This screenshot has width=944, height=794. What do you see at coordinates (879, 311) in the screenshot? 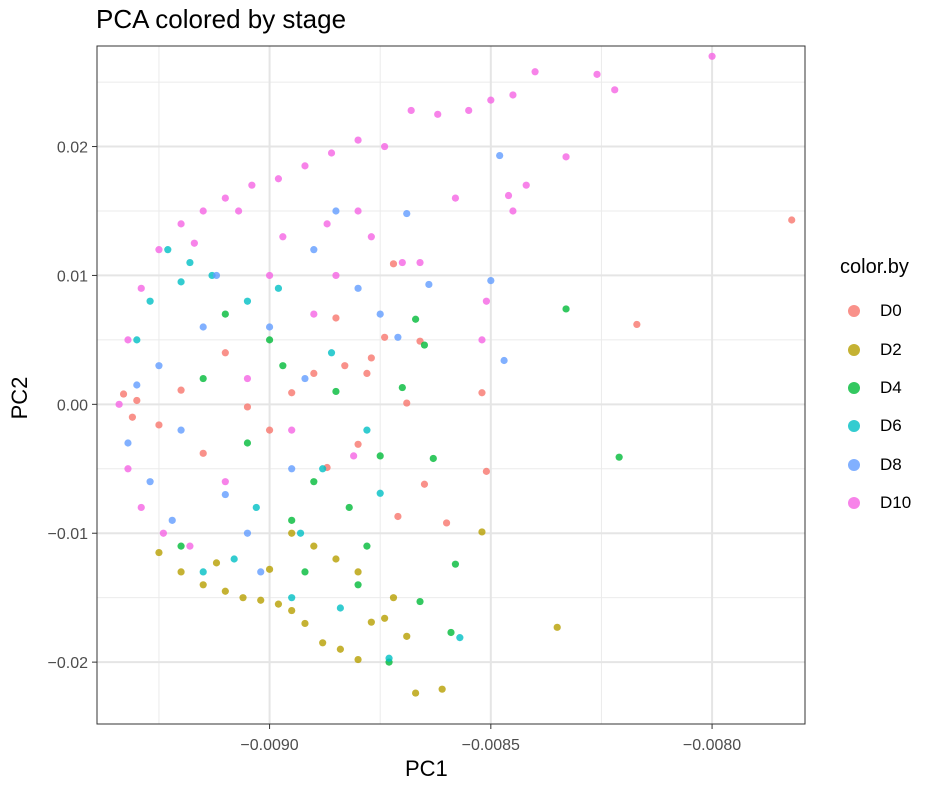
I see `legend-item-d0: D0` at bounding box center [879, 311].